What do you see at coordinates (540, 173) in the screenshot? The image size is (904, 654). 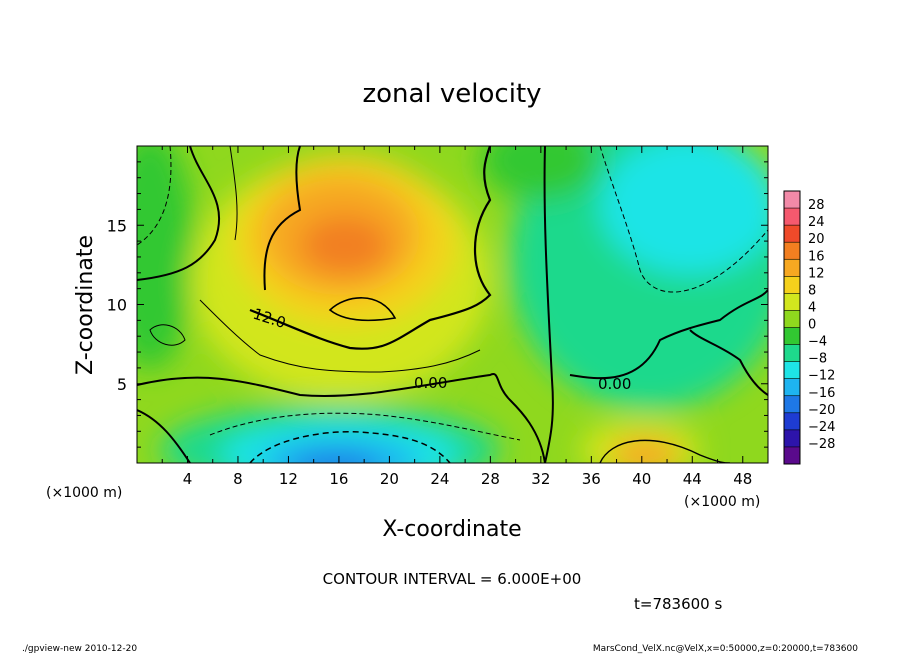 I see `top-green` at bounding box center [540, 173].